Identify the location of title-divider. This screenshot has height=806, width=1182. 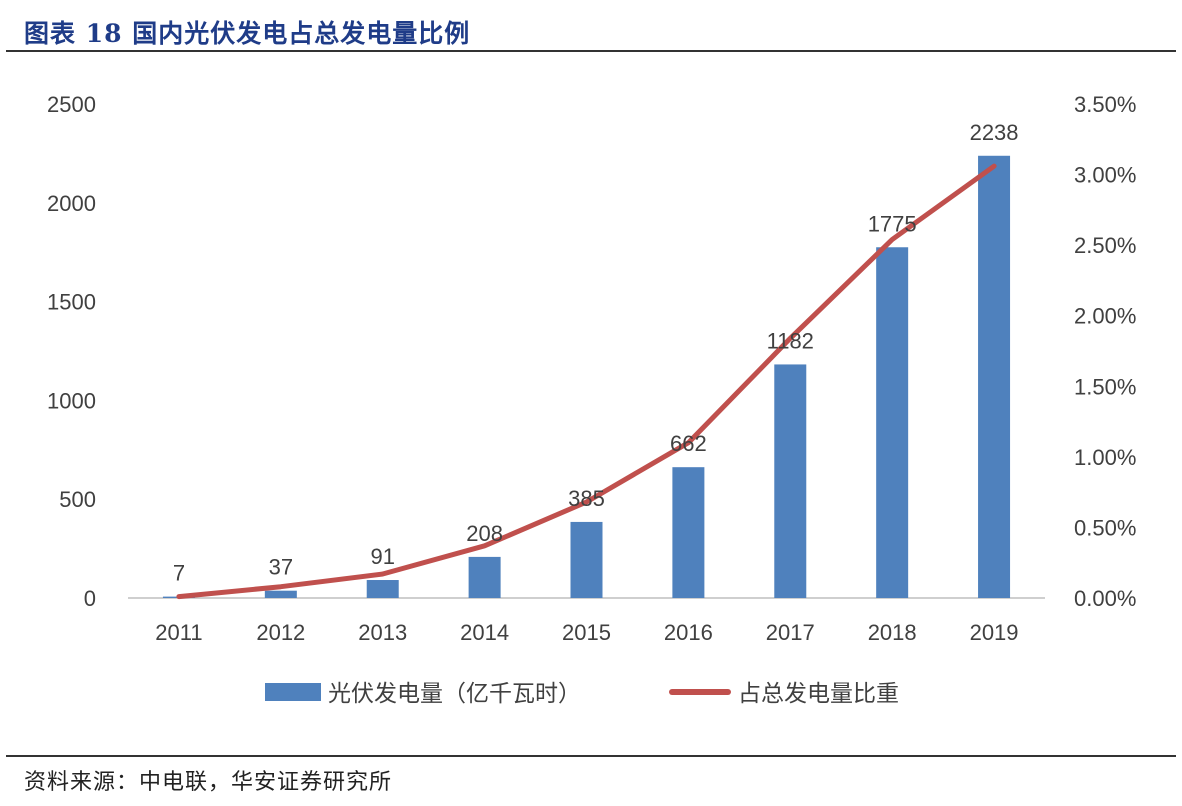
(591, 51).